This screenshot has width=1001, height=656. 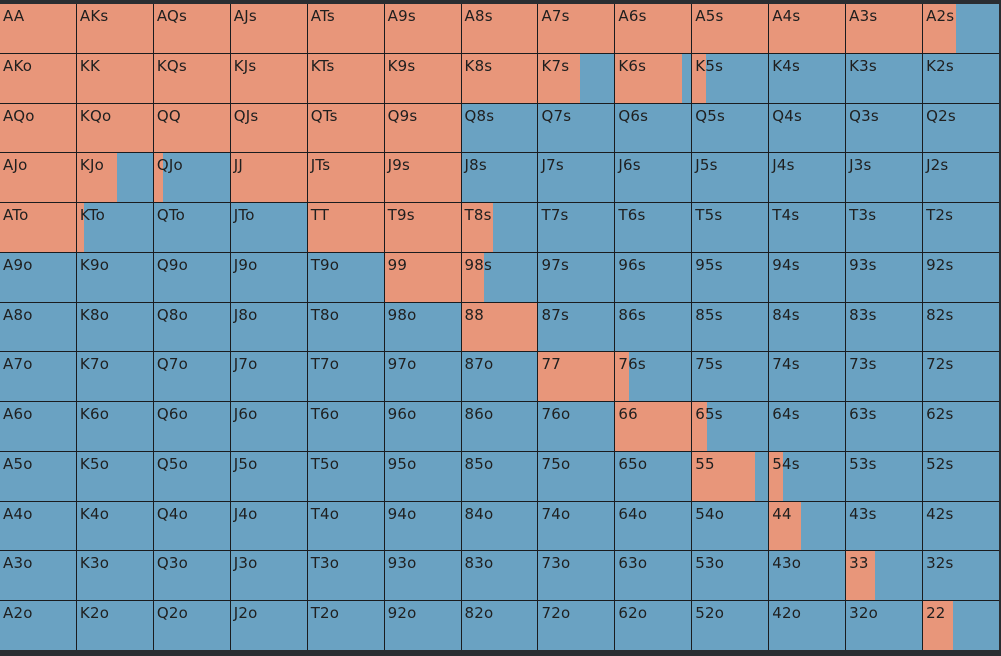 I want to click on hand-cell-Q3o: Q3o, so click(x=191, y=576).